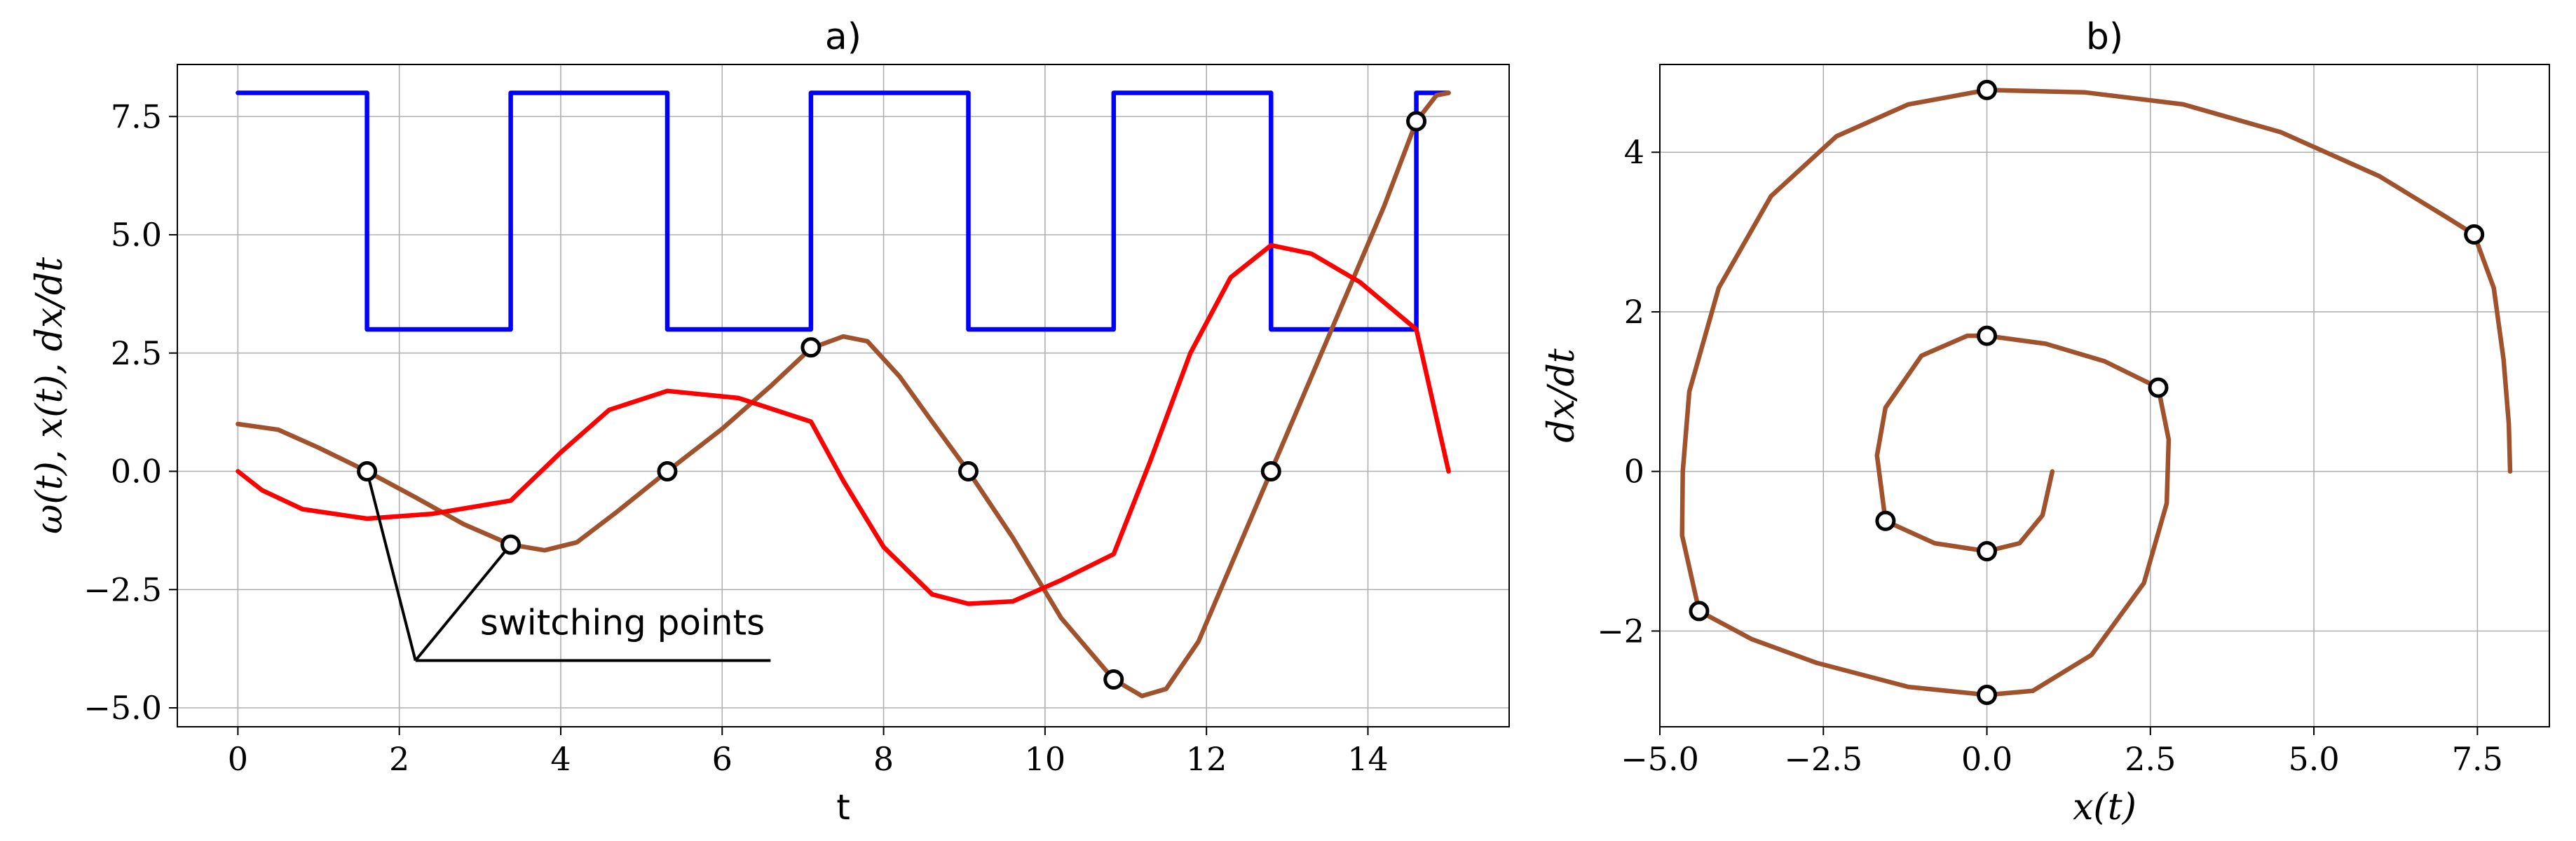 The width and height of the screenshot is (2576, 841). I want to click on x-tick-label: 10, so click(1045, 759).